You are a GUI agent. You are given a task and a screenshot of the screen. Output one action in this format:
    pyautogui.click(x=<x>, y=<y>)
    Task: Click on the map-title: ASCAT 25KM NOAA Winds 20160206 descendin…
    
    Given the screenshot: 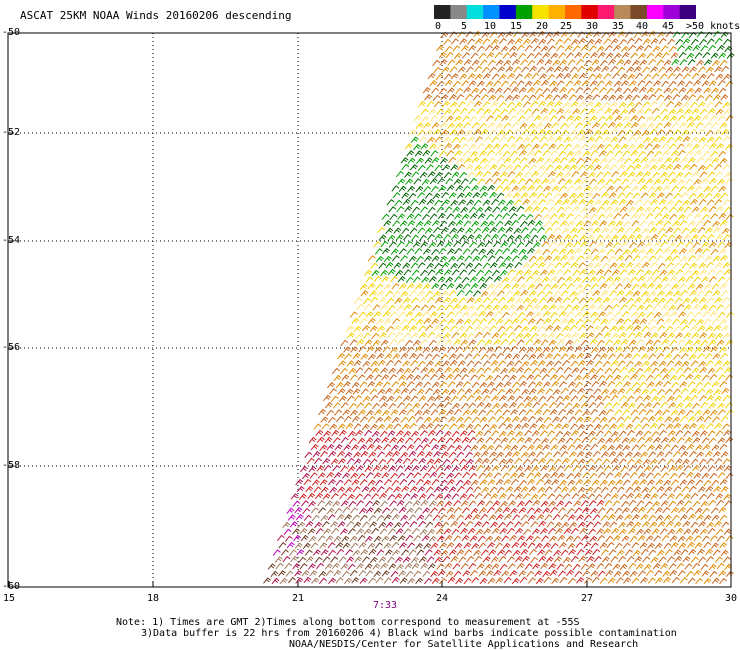 What is the action you would take?
    pyautogui.click(x=156, y=15)
    